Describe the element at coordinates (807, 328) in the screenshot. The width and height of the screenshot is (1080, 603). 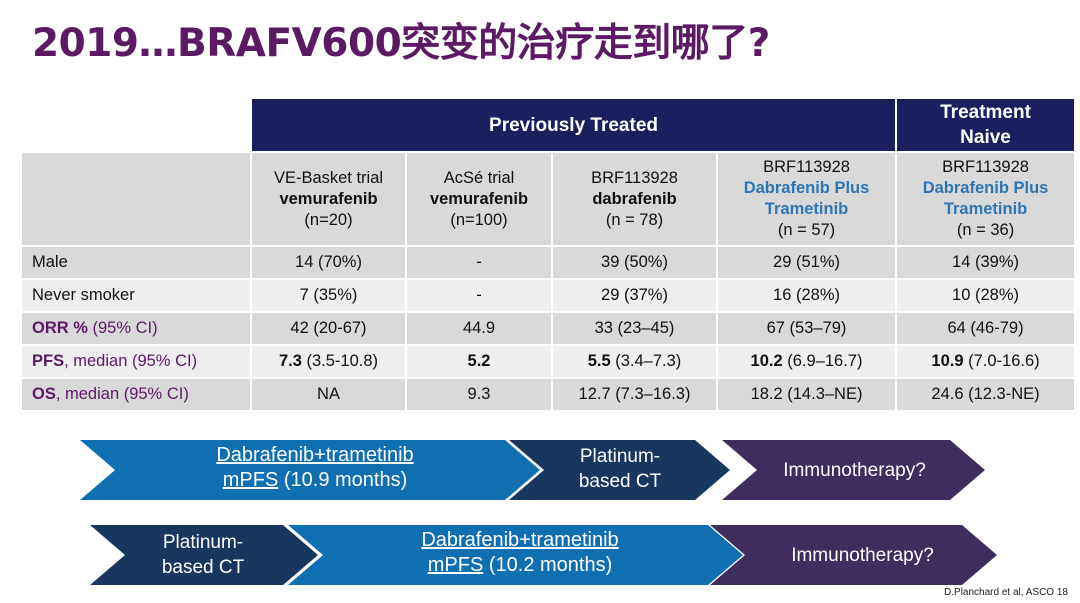
I see `table-cell: 67 (53–79)` at that location.